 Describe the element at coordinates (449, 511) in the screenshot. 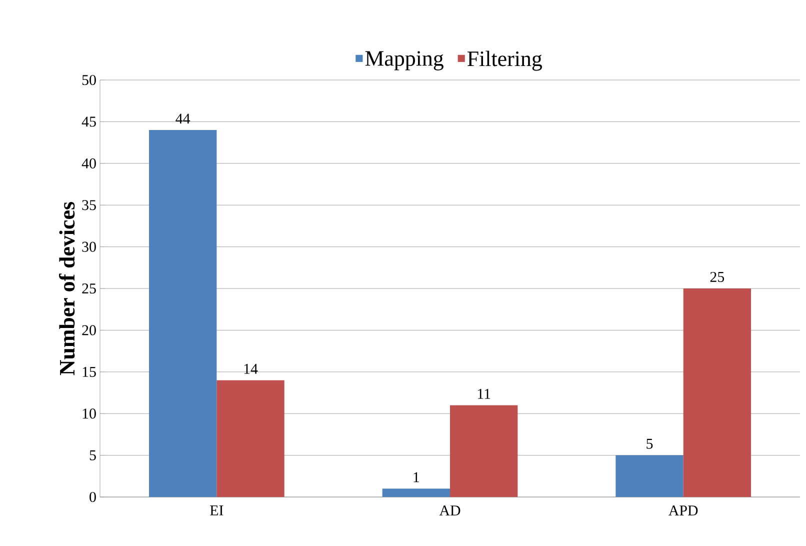

I see `x-tick-label: AD` at that location.